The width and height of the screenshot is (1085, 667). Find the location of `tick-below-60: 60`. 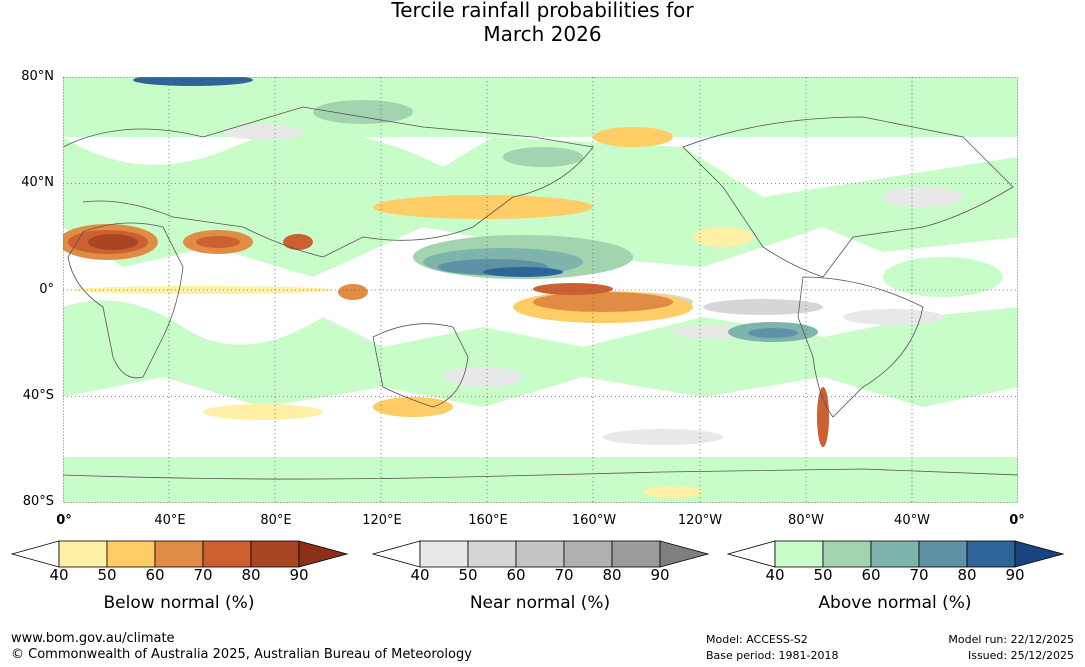

tick-below-60: 60 is located at coordinates (155, 575).